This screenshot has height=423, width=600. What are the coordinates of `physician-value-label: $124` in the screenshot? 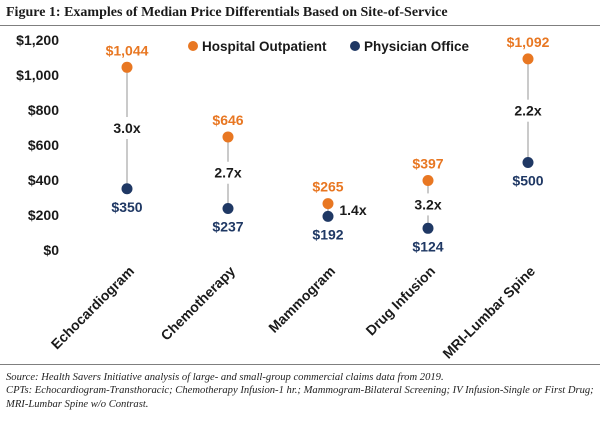 It's located at (427, 246).